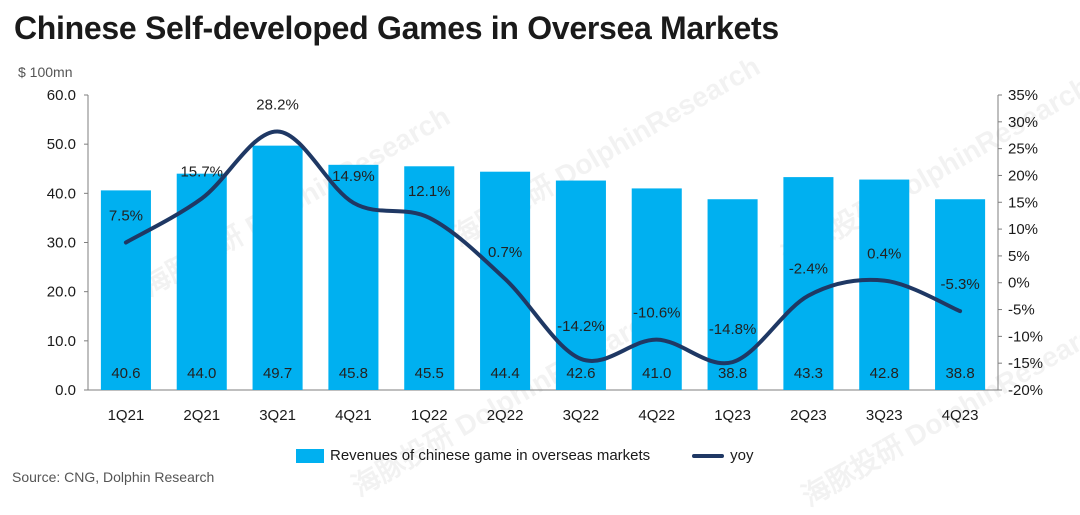 Image resolution: width=1080 pixels, height=515 pixels. Describe the element at coordinates (61, 341) in the screenshot. I see `left-tick-label: 10.0` at that location.